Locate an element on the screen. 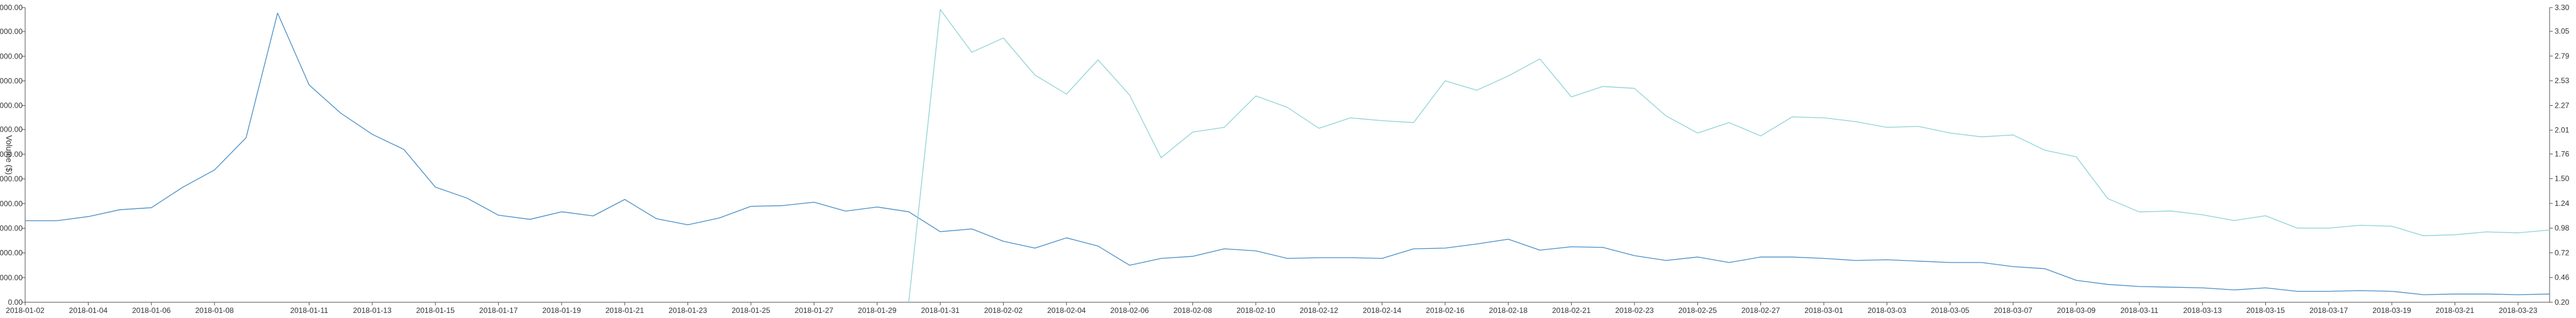  y-right-tick-label: 2.27 is located at coordinates (2562, 105).